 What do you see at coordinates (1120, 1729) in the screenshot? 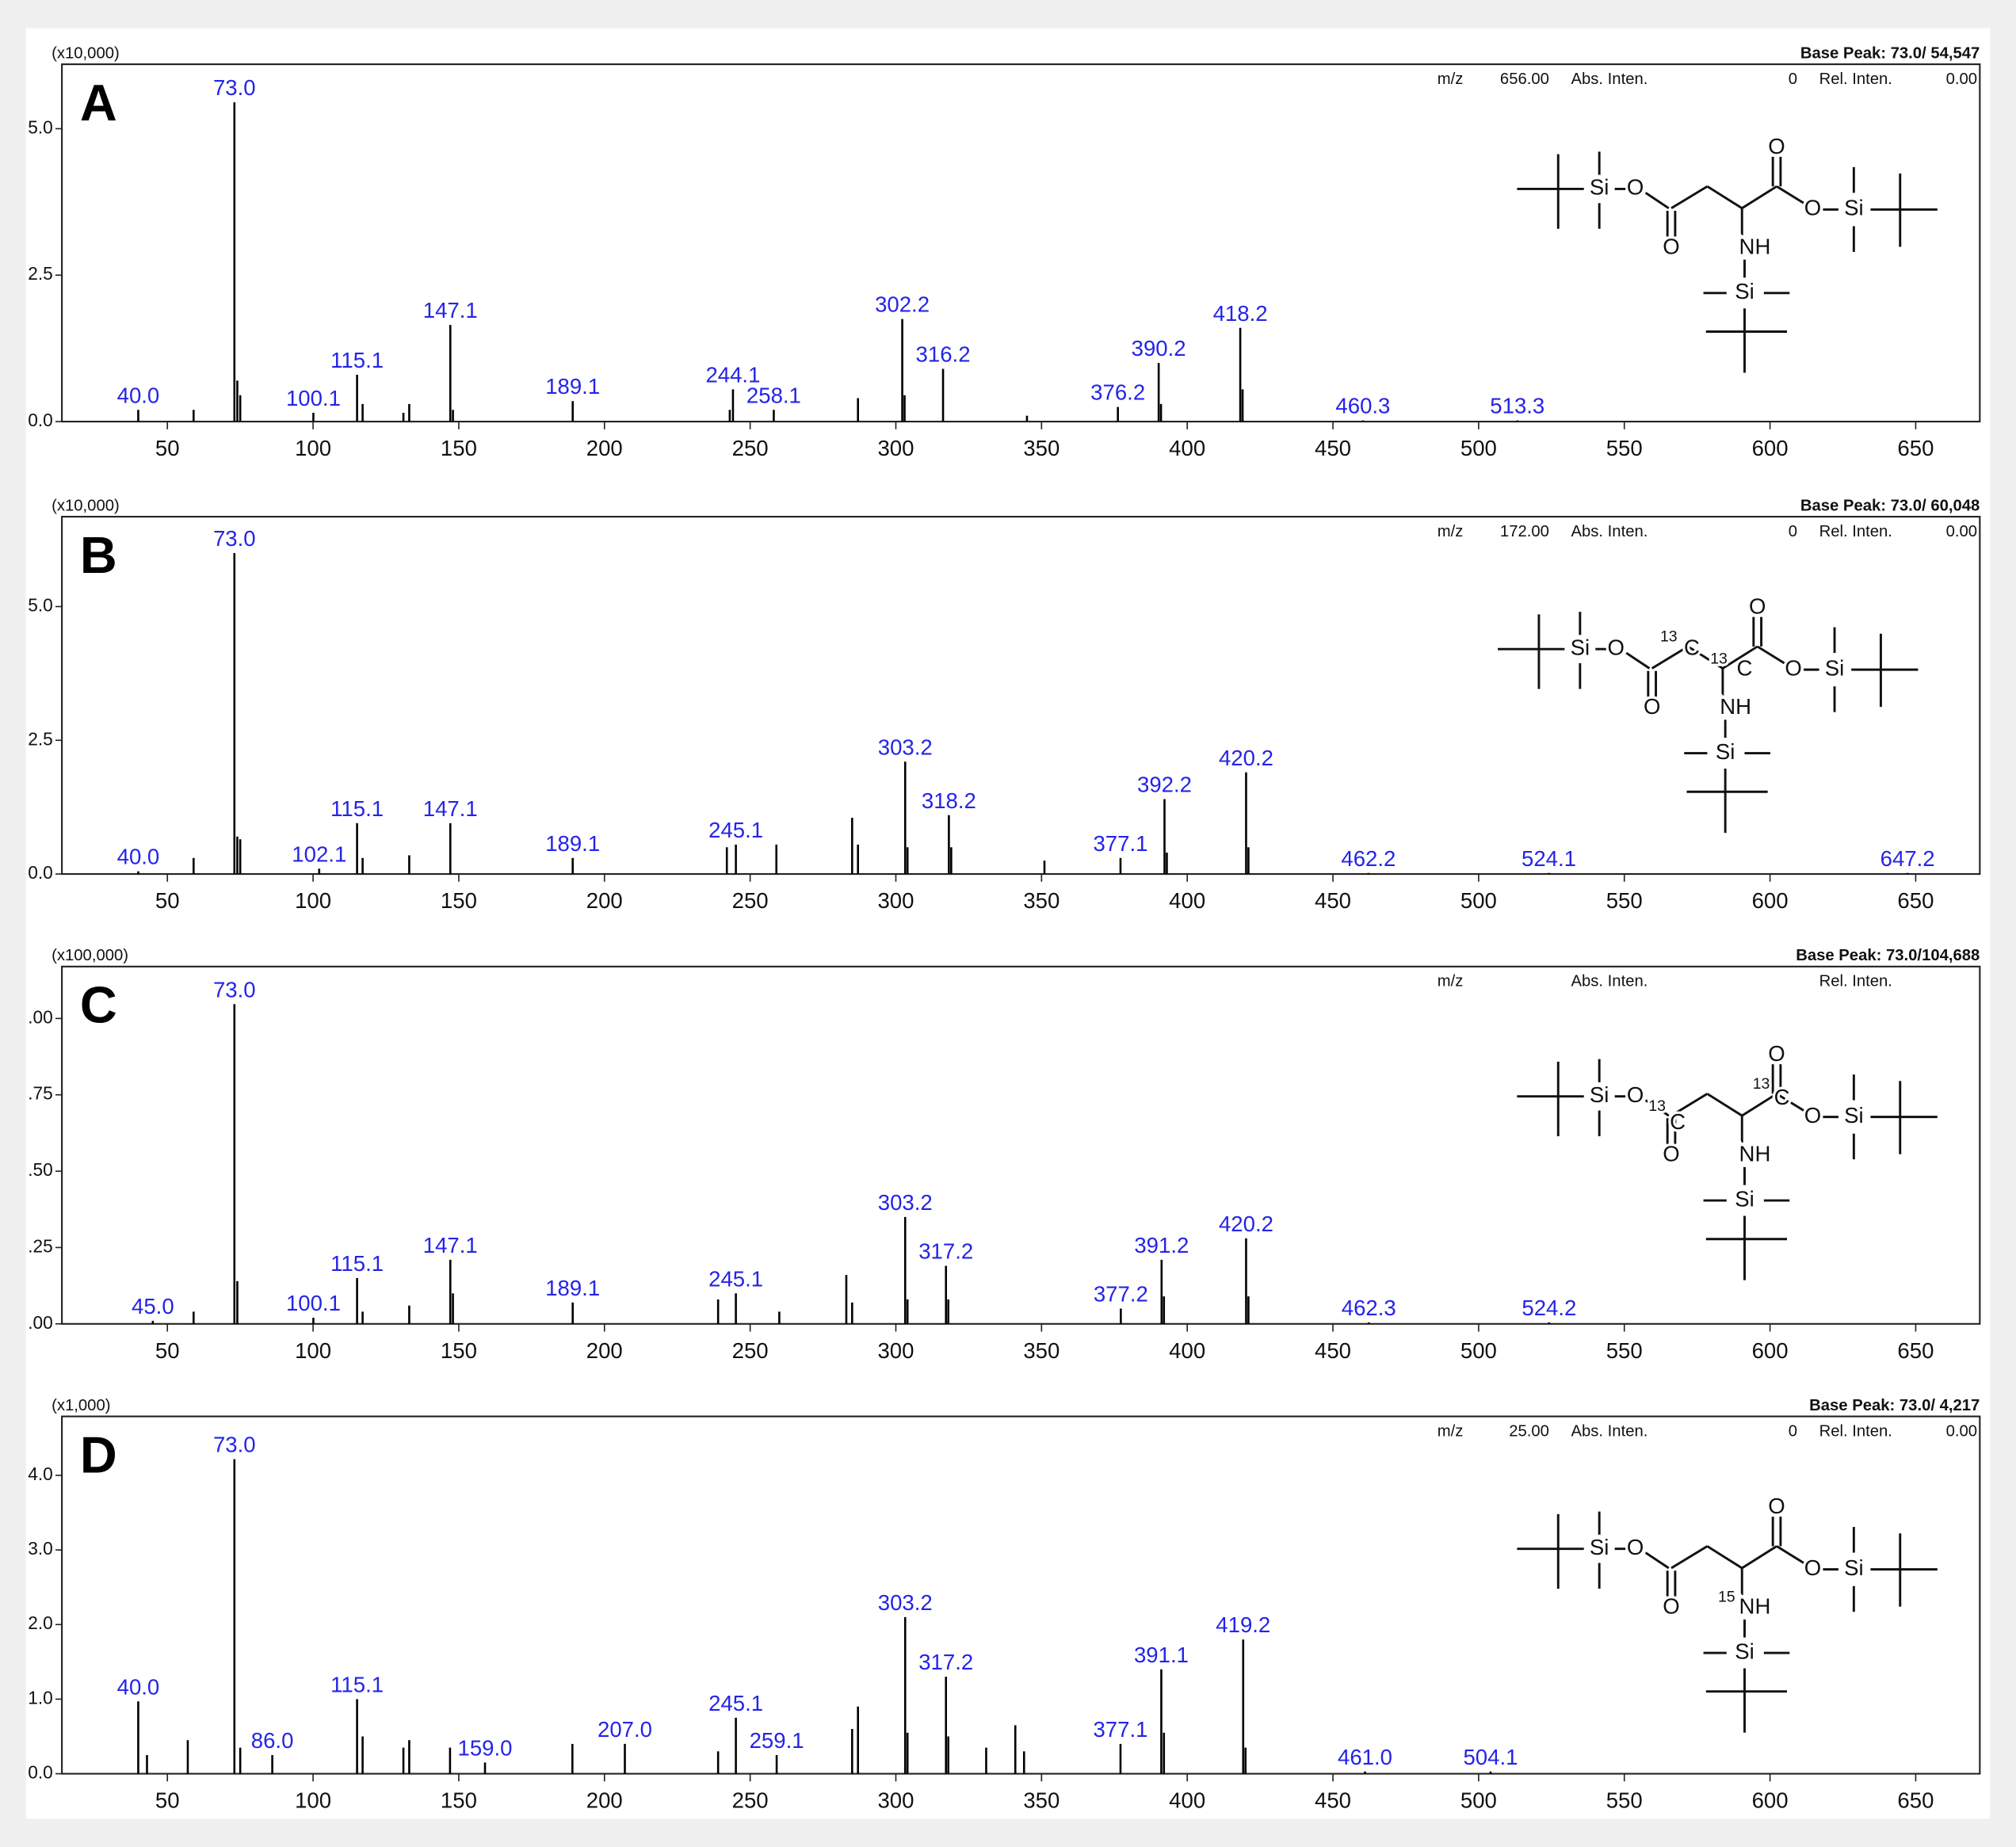
I see `peak-label: 377.1` at bounding box center [1120, 1729].